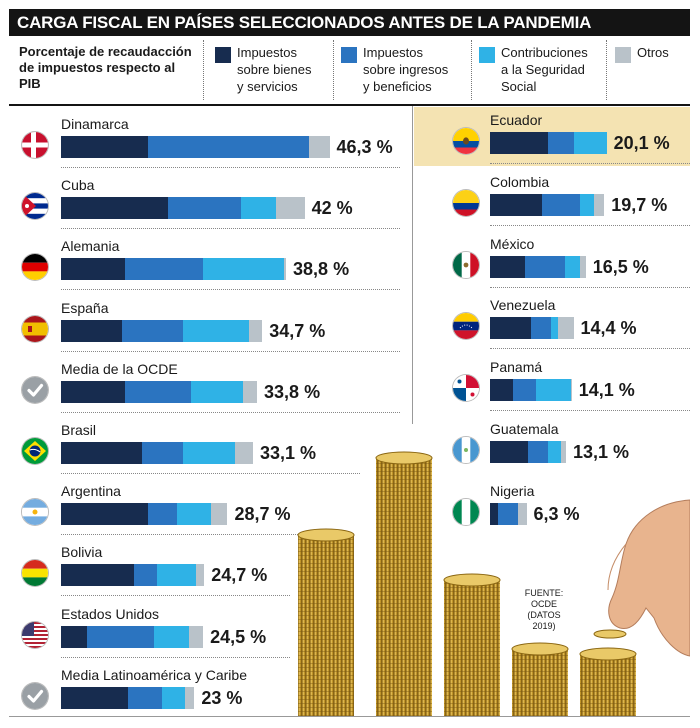 The height and width of the screenshot is (728, 700). Describe the element at coordinates (601, 452) in the screenshot. I see `value-label: 13,1 %` at that location.